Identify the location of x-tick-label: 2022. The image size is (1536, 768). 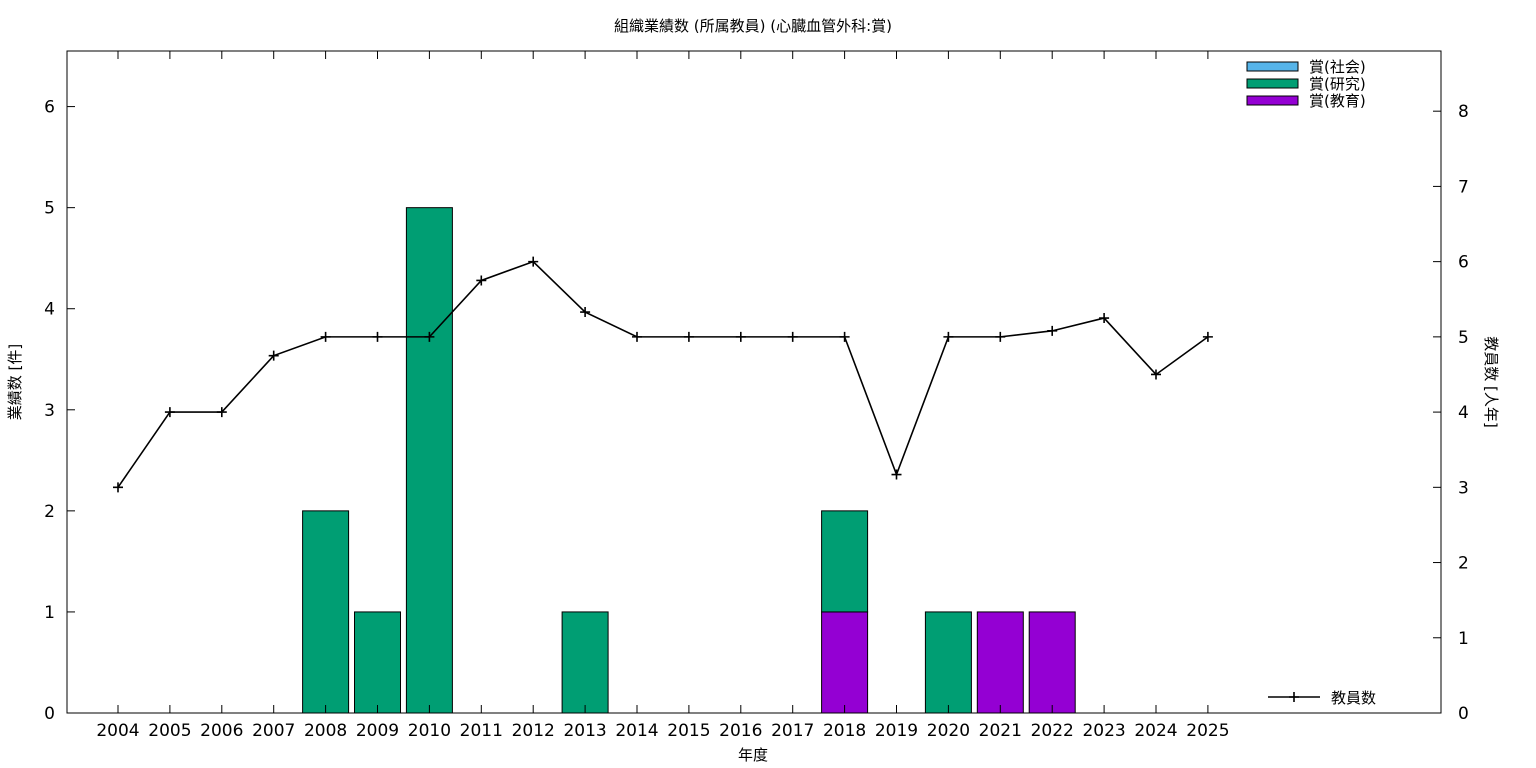
(1052, 731).